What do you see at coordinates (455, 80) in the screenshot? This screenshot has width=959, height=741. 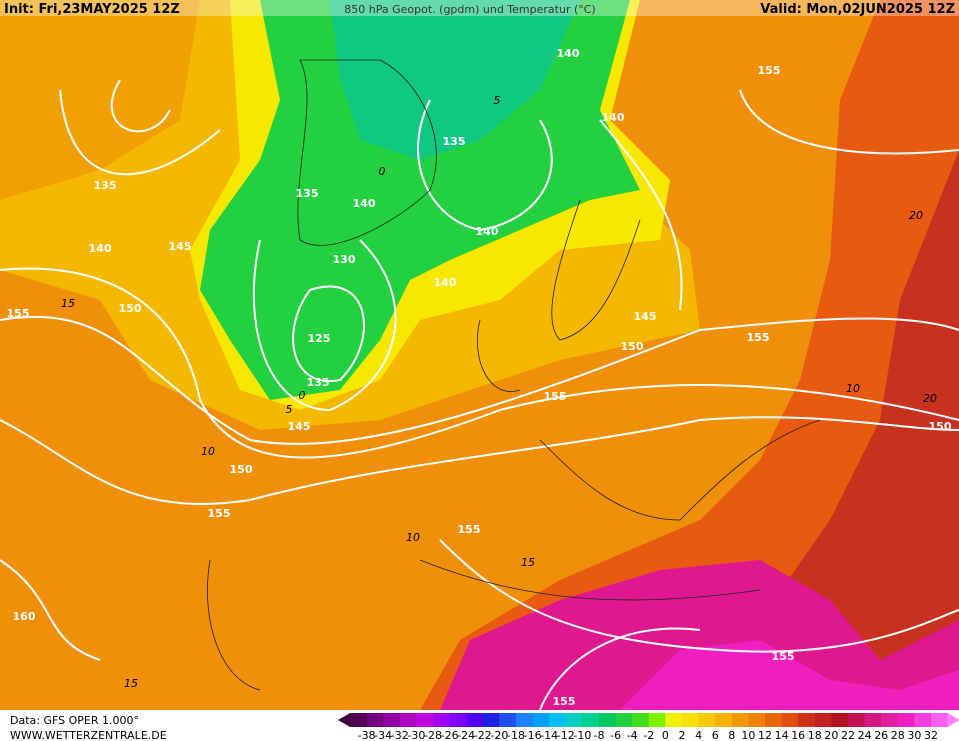 I see `cold-core` at bounding box center [455, 80].